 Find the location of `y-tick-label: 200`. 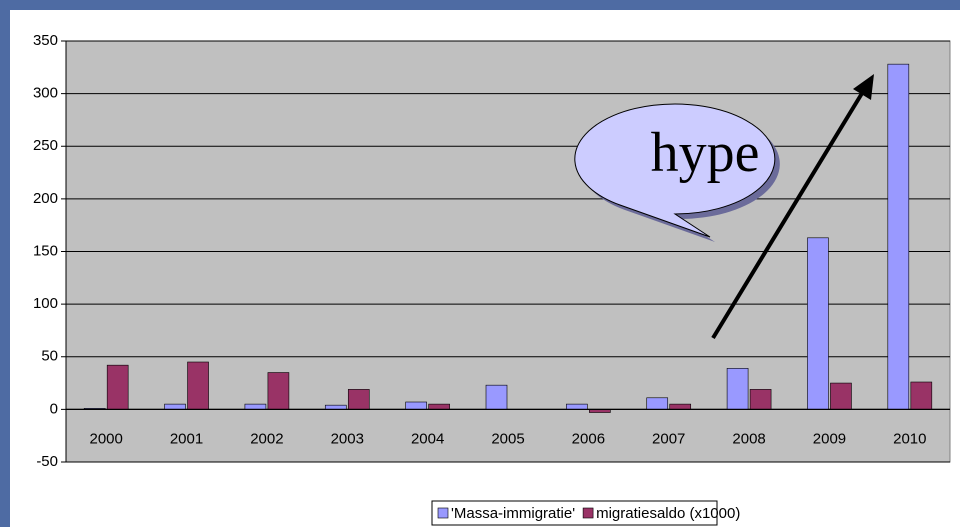

y-tick-label: 200 is located at coordinates (45, 198).